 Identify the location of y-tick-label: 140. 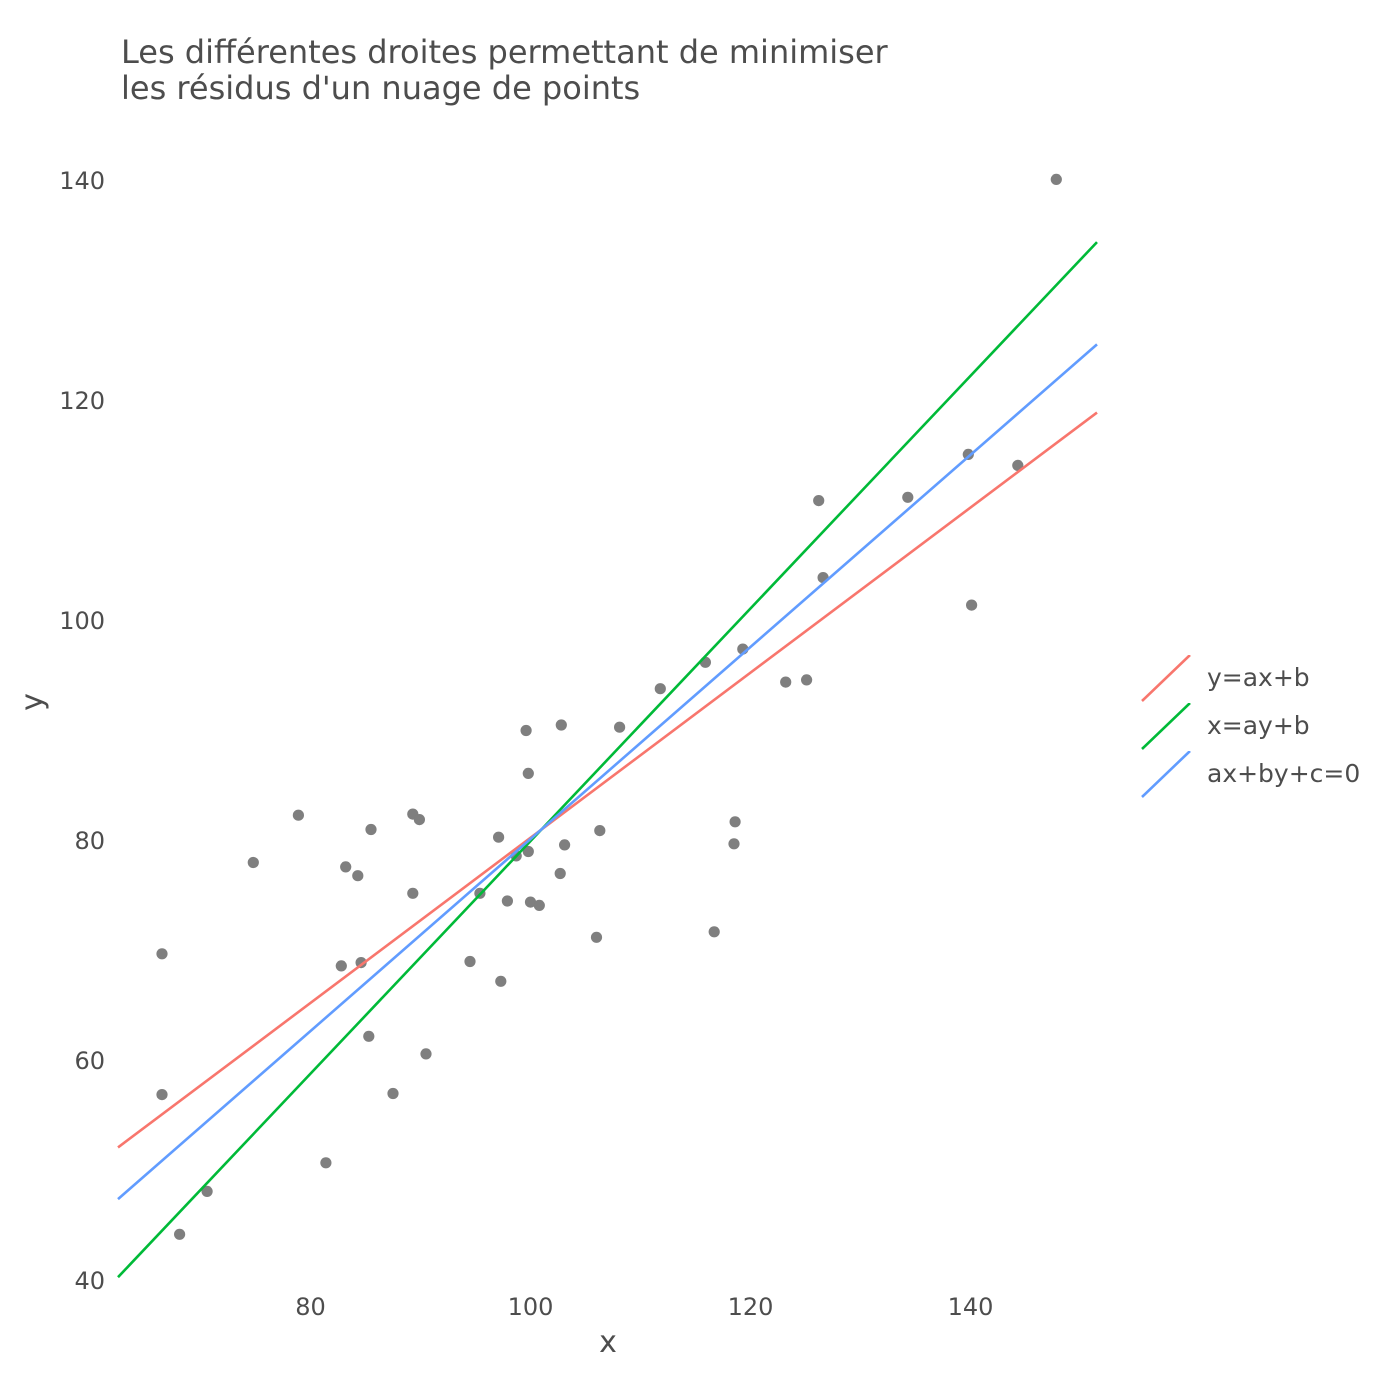
(82, 181).